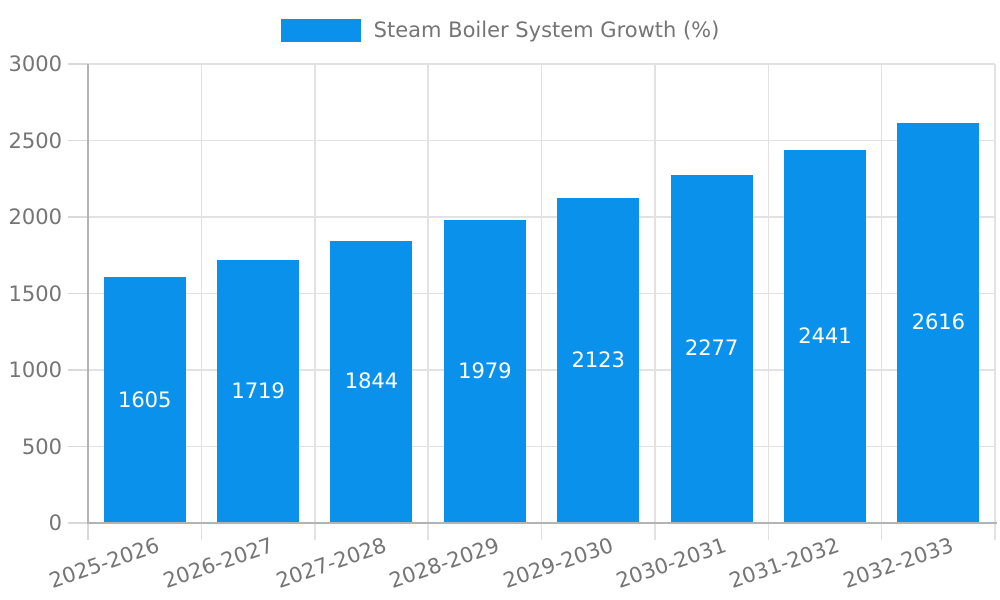 Image resolution: width=1000 pixels, height=600 pixels. I want to click on x-axis-tick-label: 2031-2032, so click(784, 563).